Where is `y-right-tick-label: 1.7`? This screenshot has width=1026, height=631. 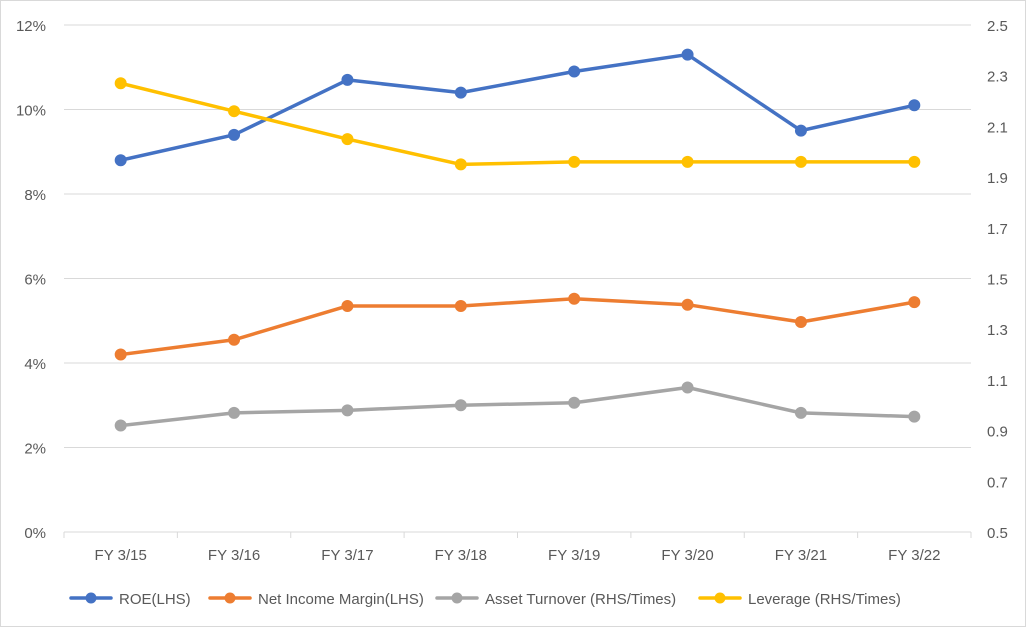
y-right-tick-label: 1.7 is located at coordinates (997, 229).